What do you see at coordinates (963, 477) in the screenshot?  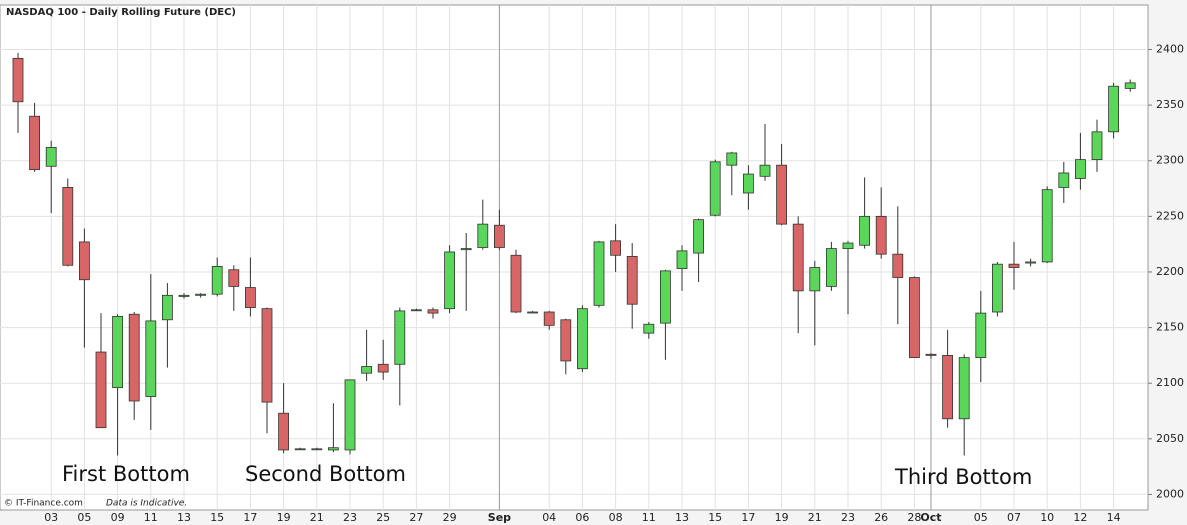 I see `annotation: Third Bottom` at bounding box center [963, 477].